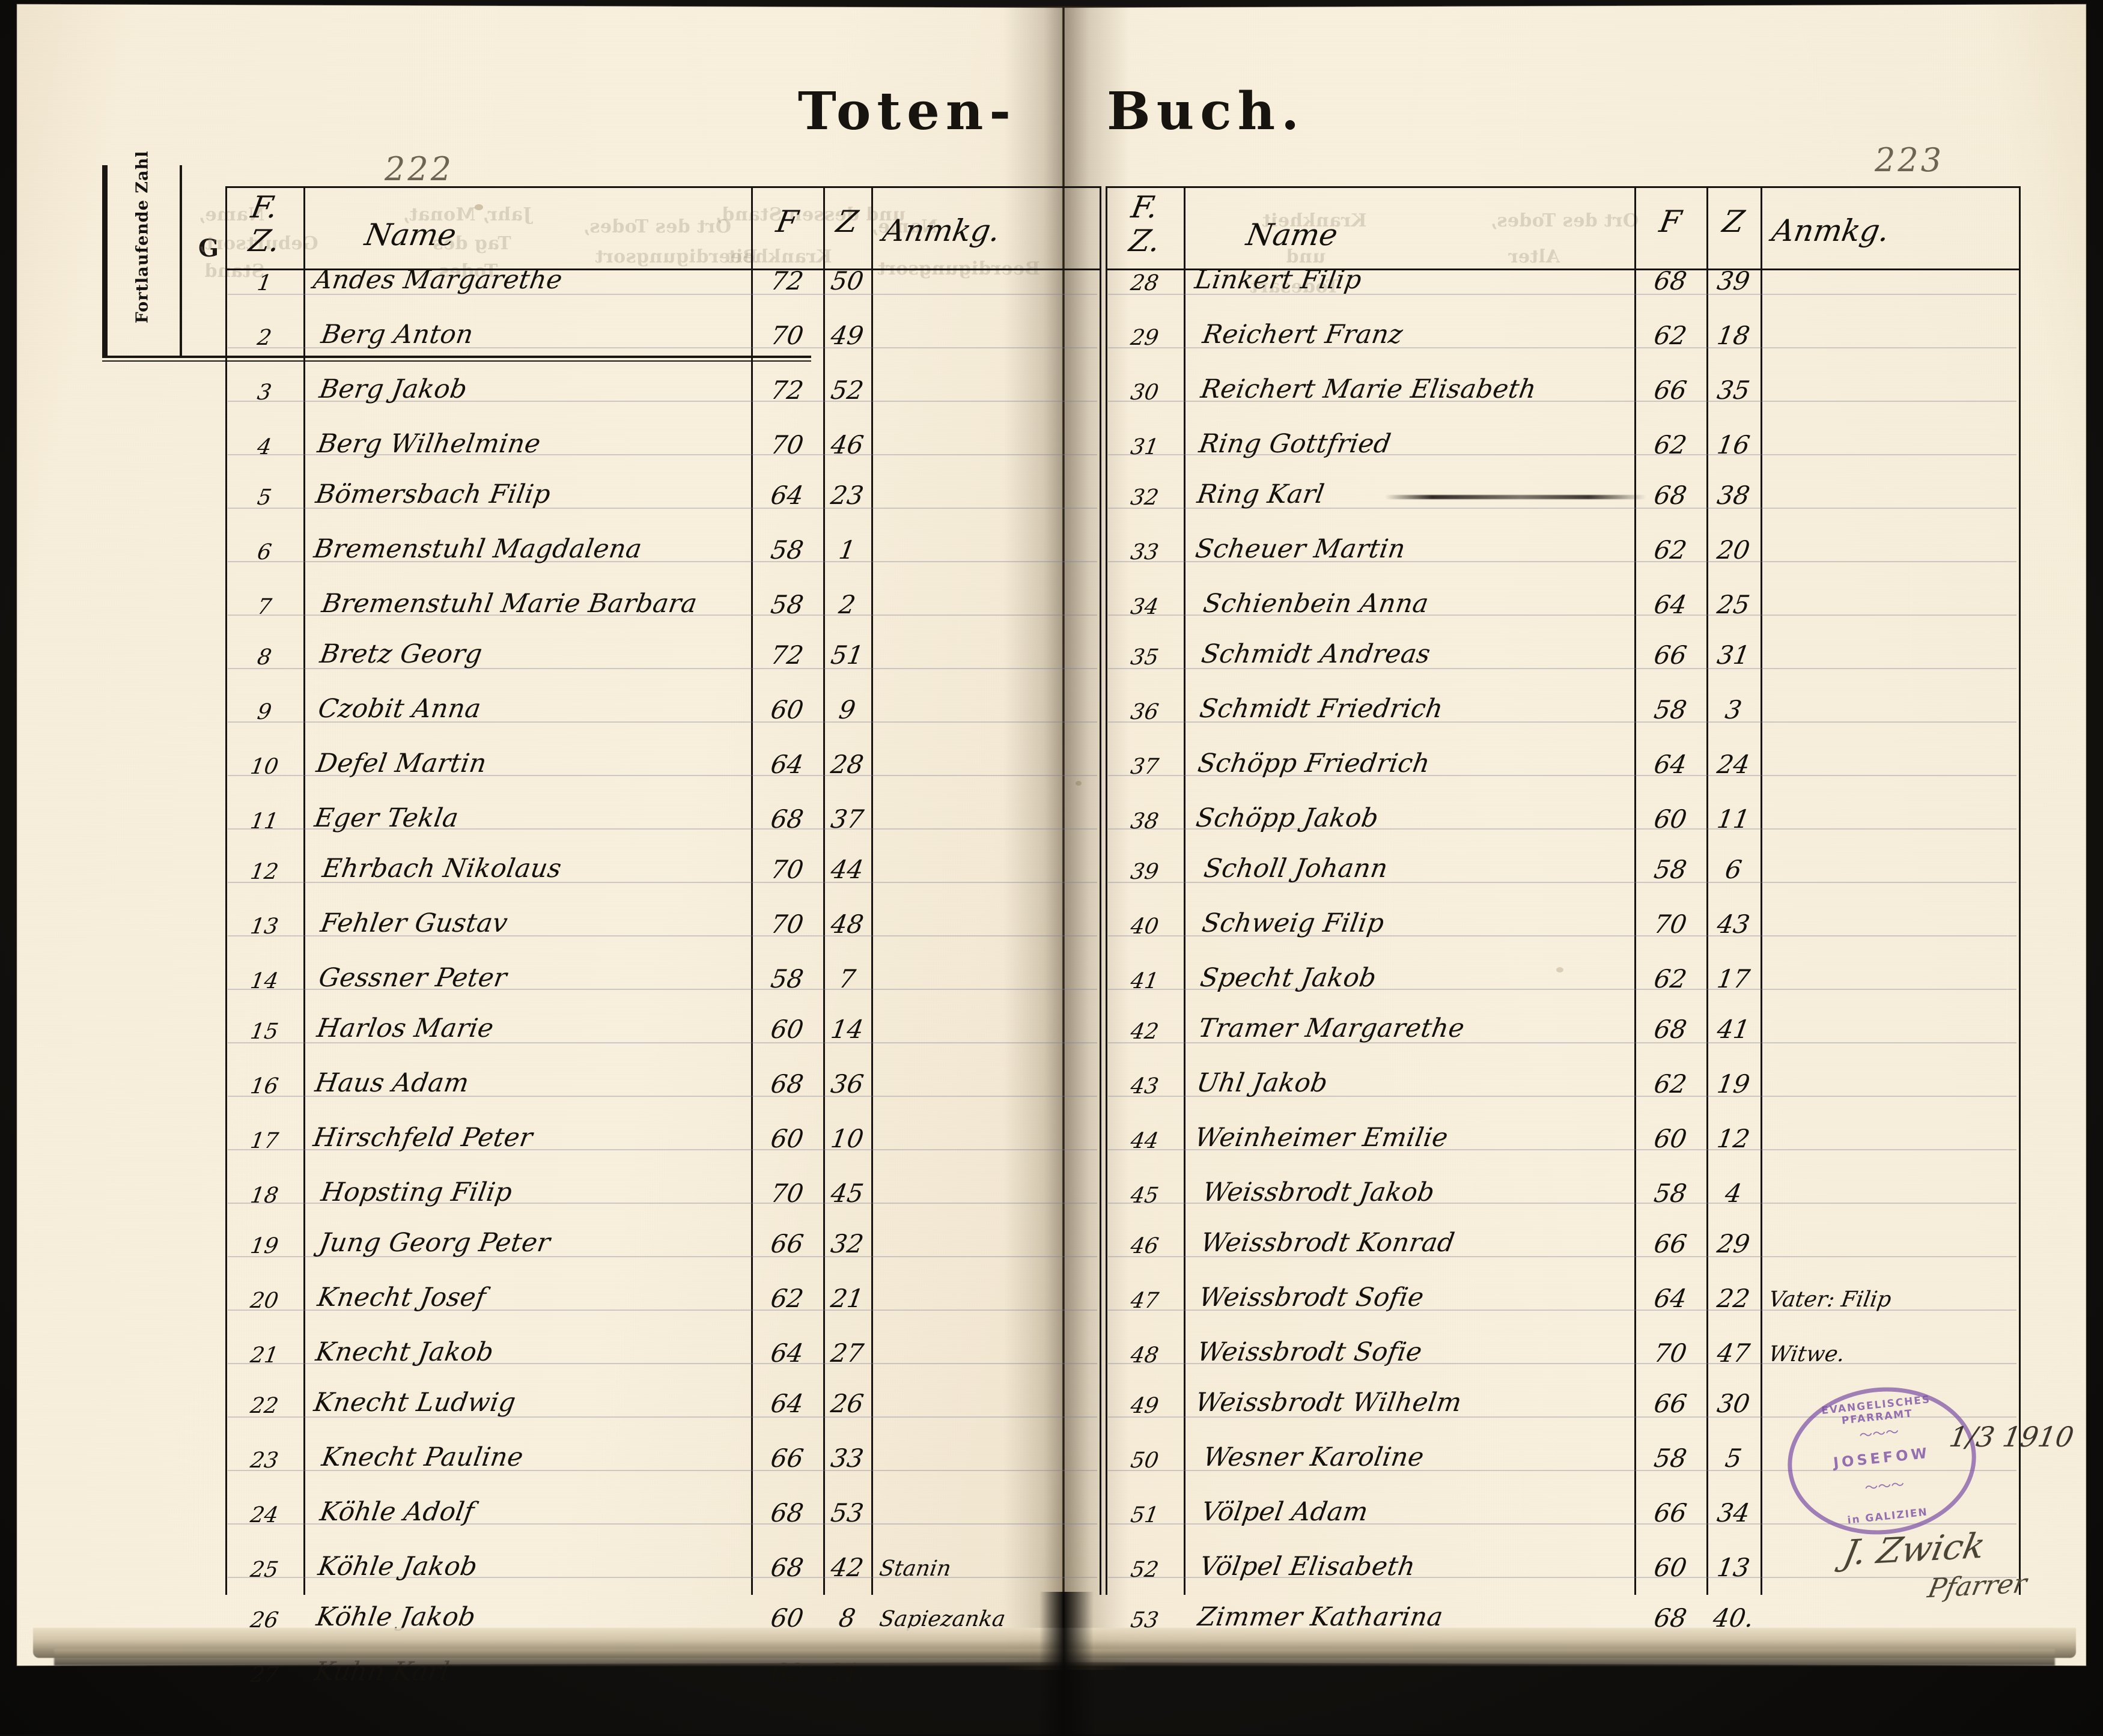 This screenshot has height=1736, width=2103. Describe the element at coordinates (941, 230) in the screenshot. I see `column-header-note: Anmkg.` at that location.